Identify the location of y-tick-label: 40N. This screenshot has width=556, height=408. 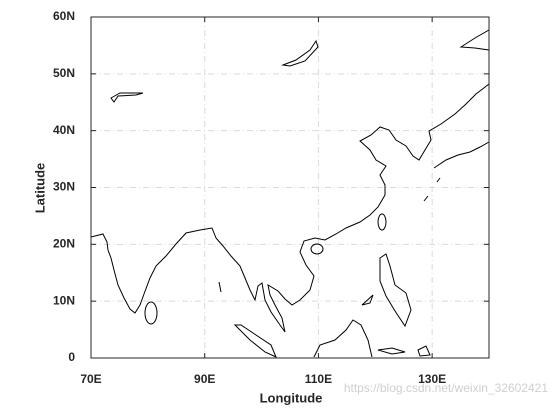
(64, 130).